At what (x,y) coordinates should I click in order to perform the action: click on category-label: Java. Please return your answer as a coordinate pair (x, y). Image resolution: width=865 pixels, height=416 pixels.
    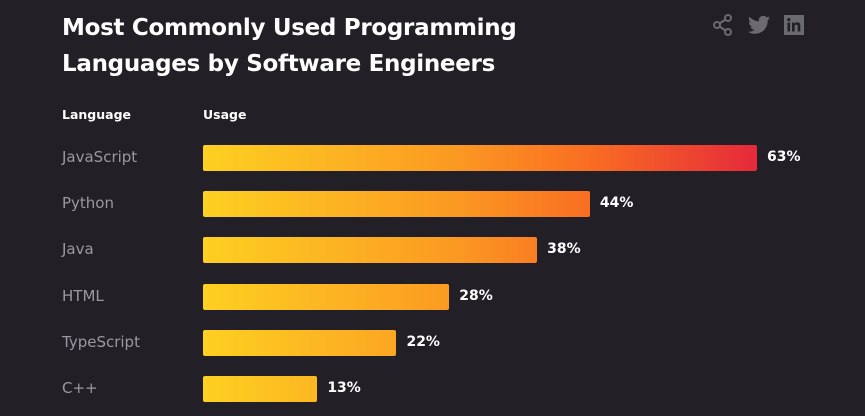
    Looking at the image, I should click on (78, 249).